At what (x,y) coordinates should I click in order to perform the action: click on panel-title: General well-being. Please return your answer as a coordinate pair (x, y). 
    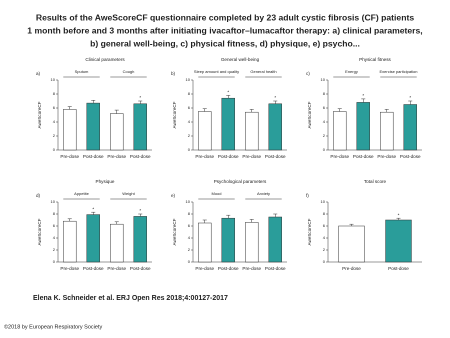
    Looking at the image, I should click on (240, 59).